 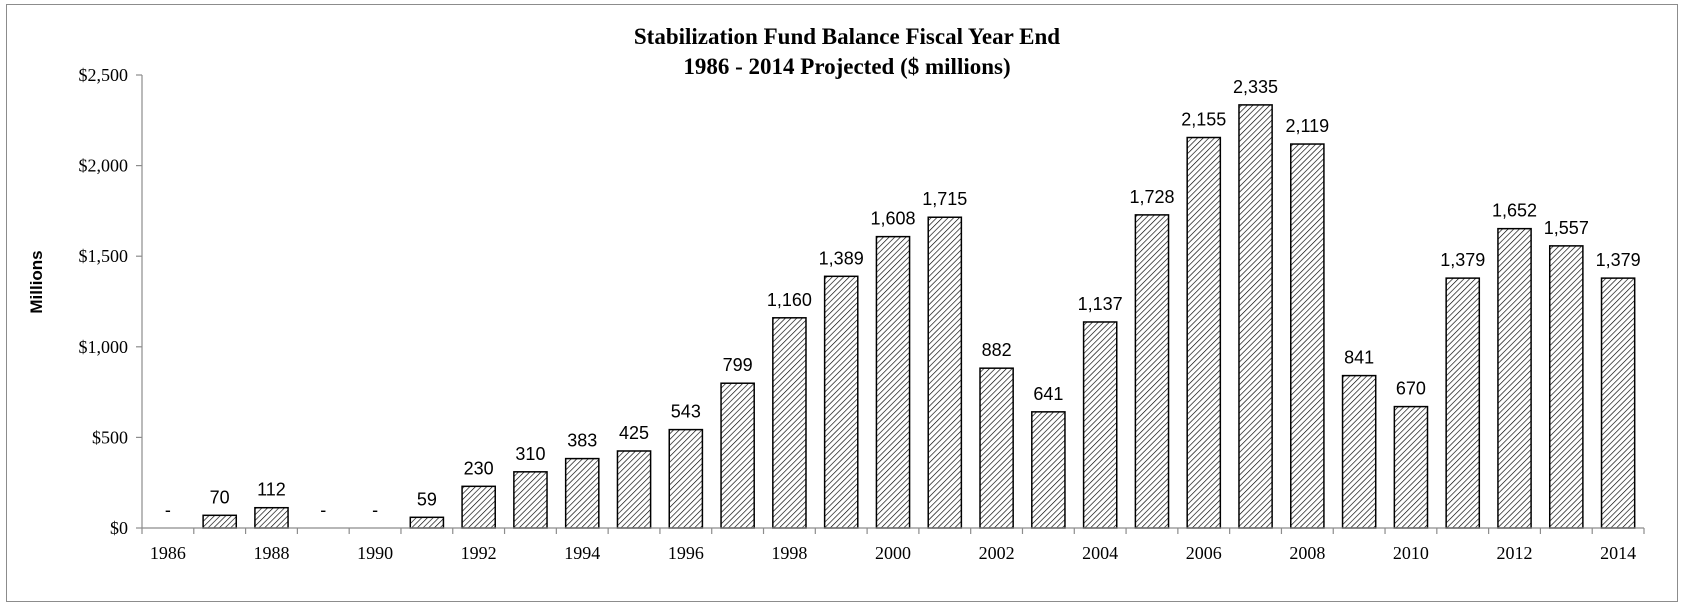 What do you see at coordinates (686, 478) in the screenshot?
I see `bar-1996` at bounding box center [686, 478].